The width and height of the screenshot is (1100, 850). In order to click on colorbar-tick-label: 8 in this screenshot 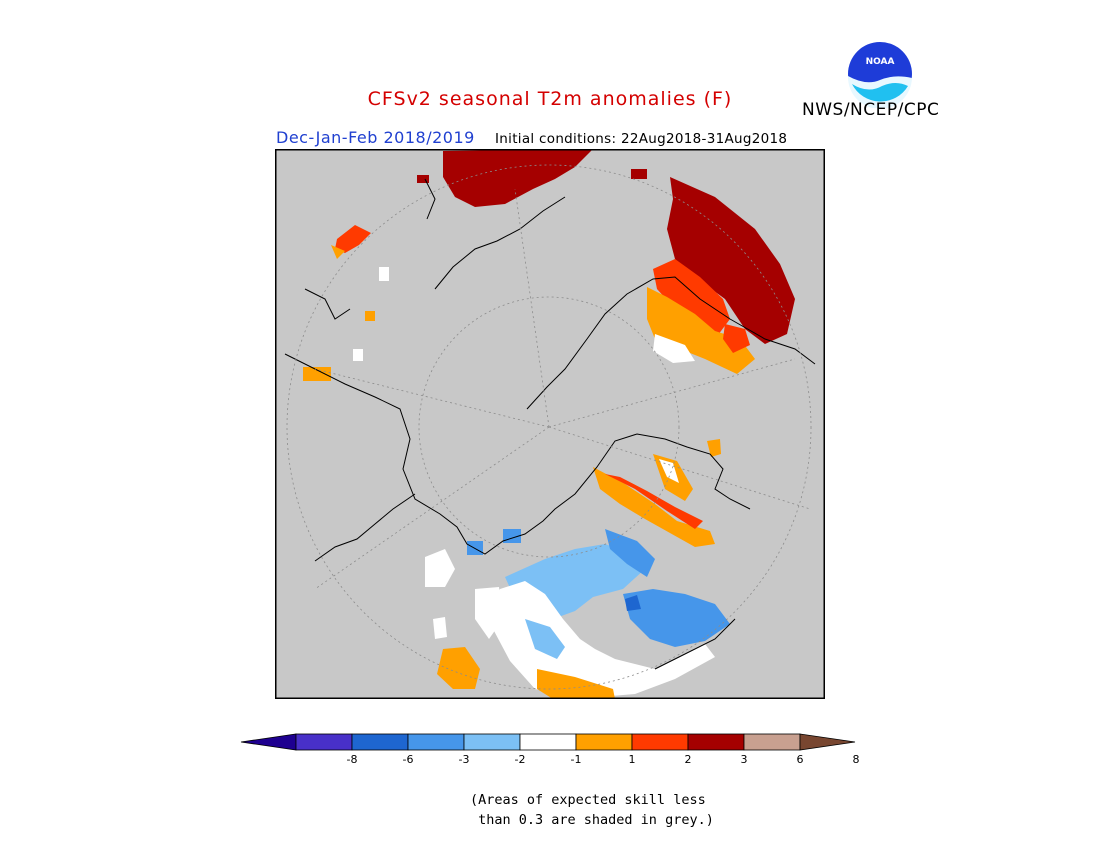, I will do `click(856, 759)`.